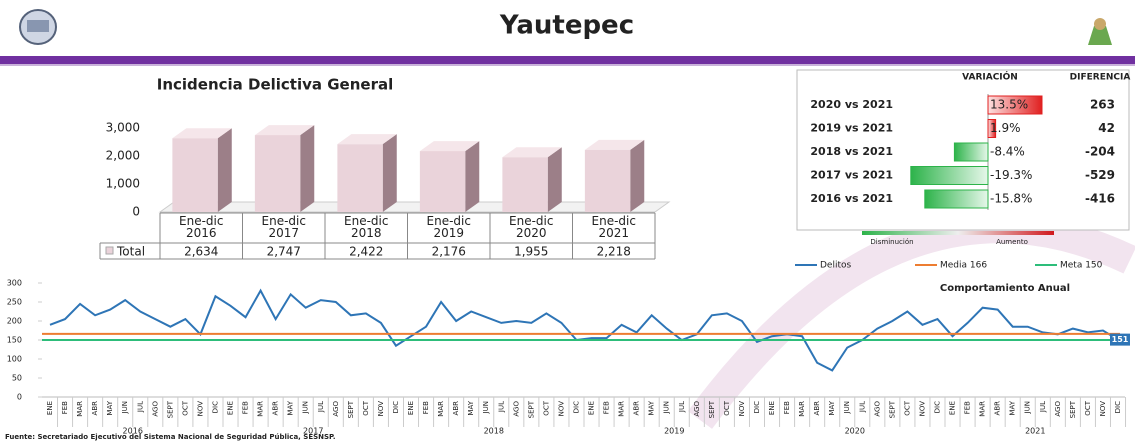 This screenshot has width=1135, height=442. I want to click on column-header: DIFERENCIA, so click(1100, 78).